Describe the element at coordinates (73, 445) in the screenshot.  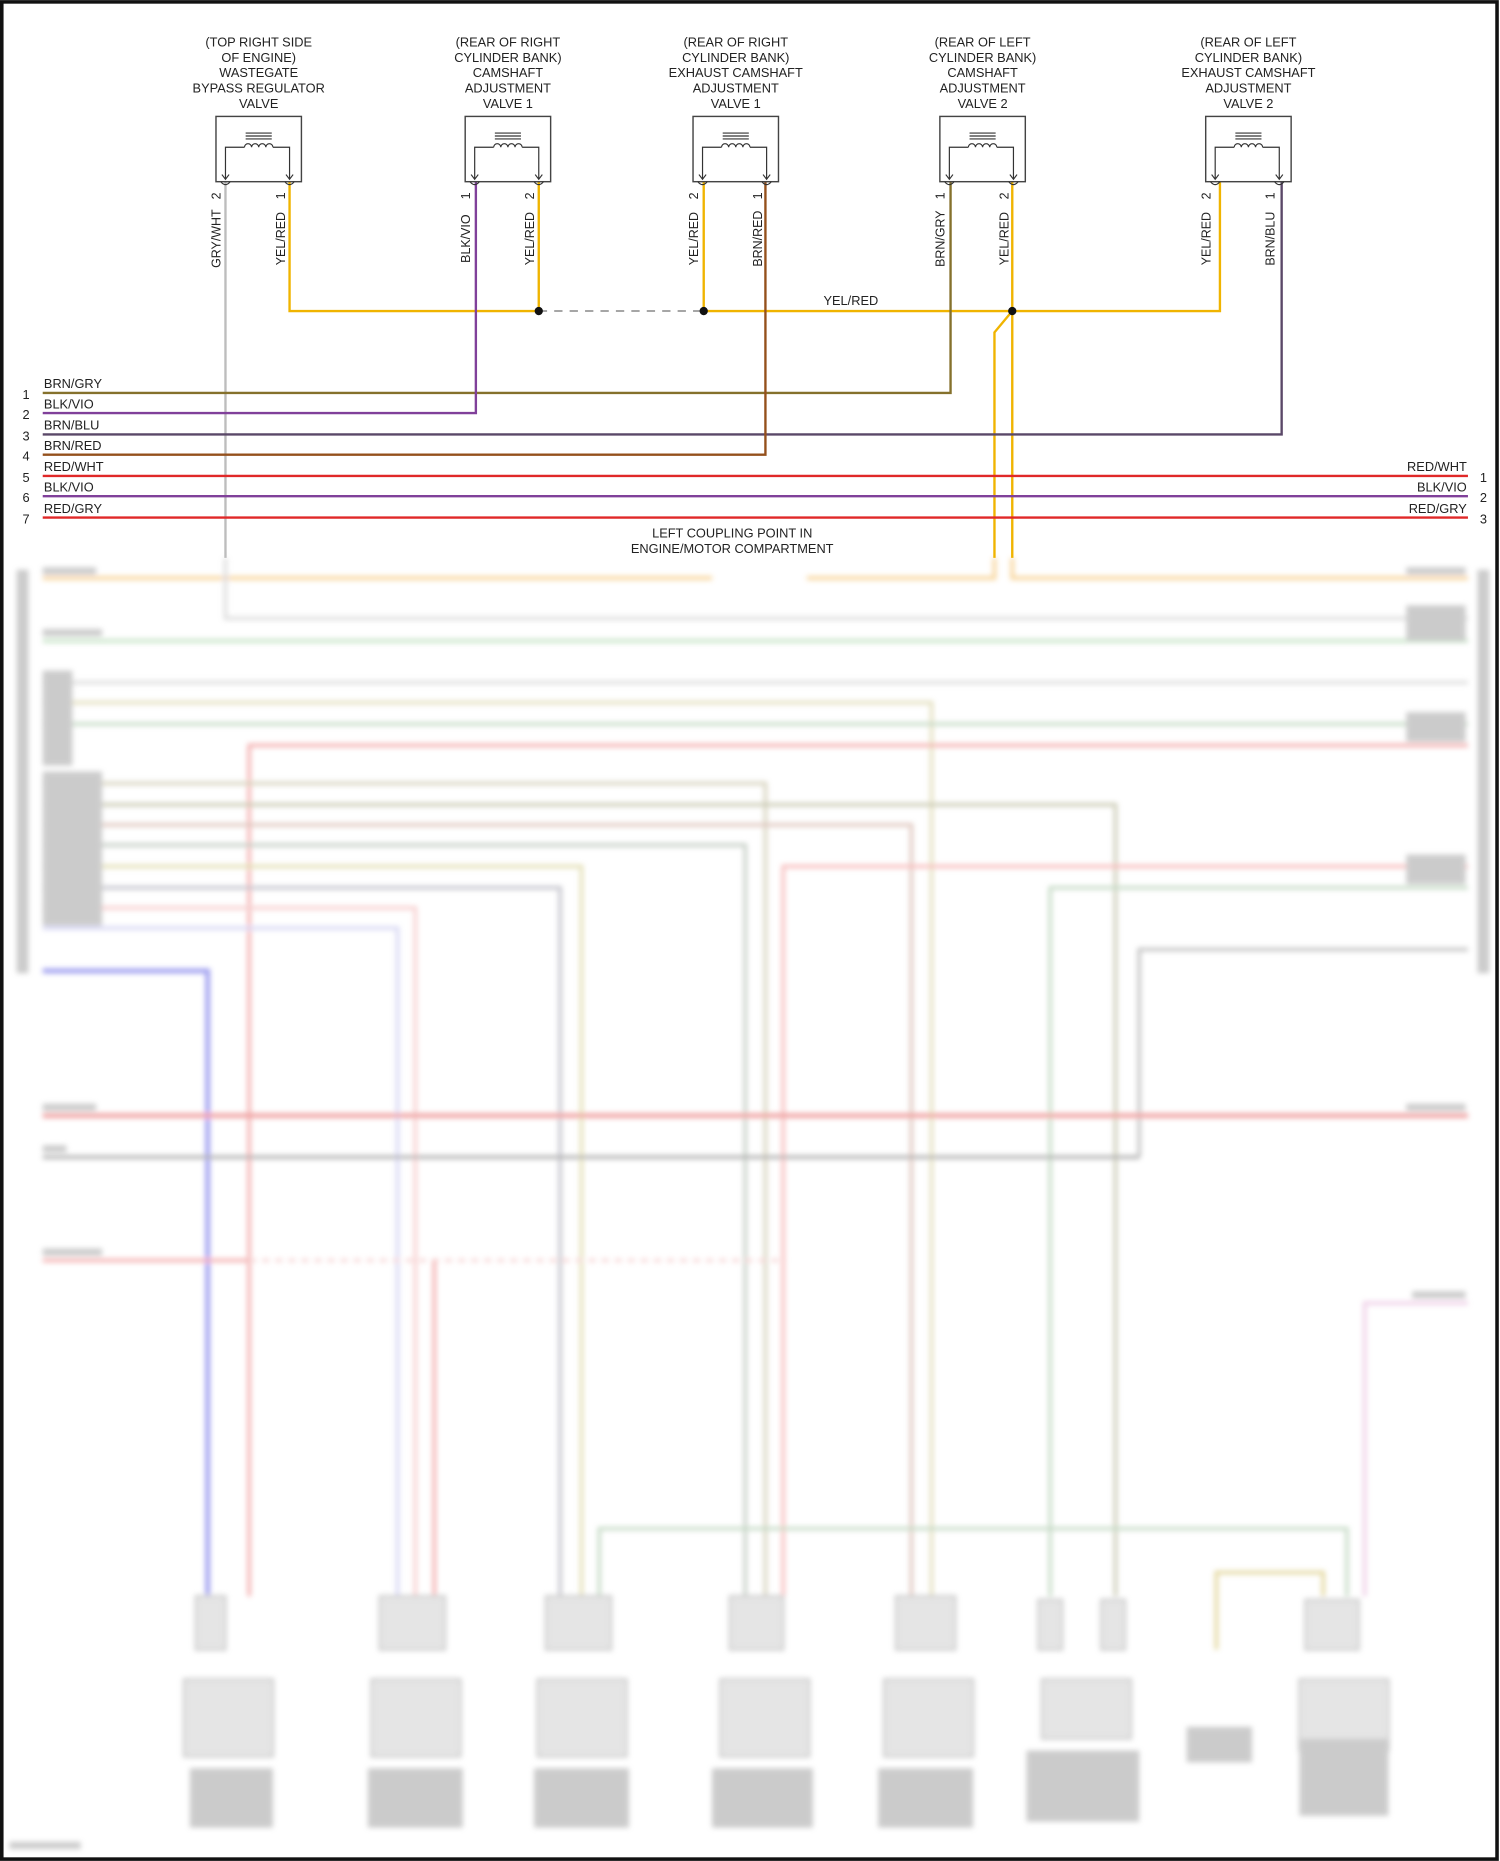
I see `bus-wire-label-left: BRN/RED` at that location.